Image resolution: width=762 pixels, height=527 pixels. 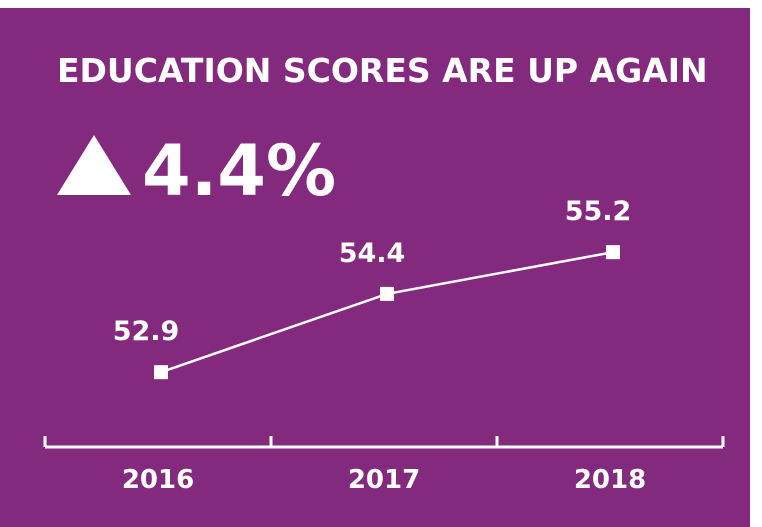 I want to click on x-tick-label: 2017, so click(x=384, y=480).